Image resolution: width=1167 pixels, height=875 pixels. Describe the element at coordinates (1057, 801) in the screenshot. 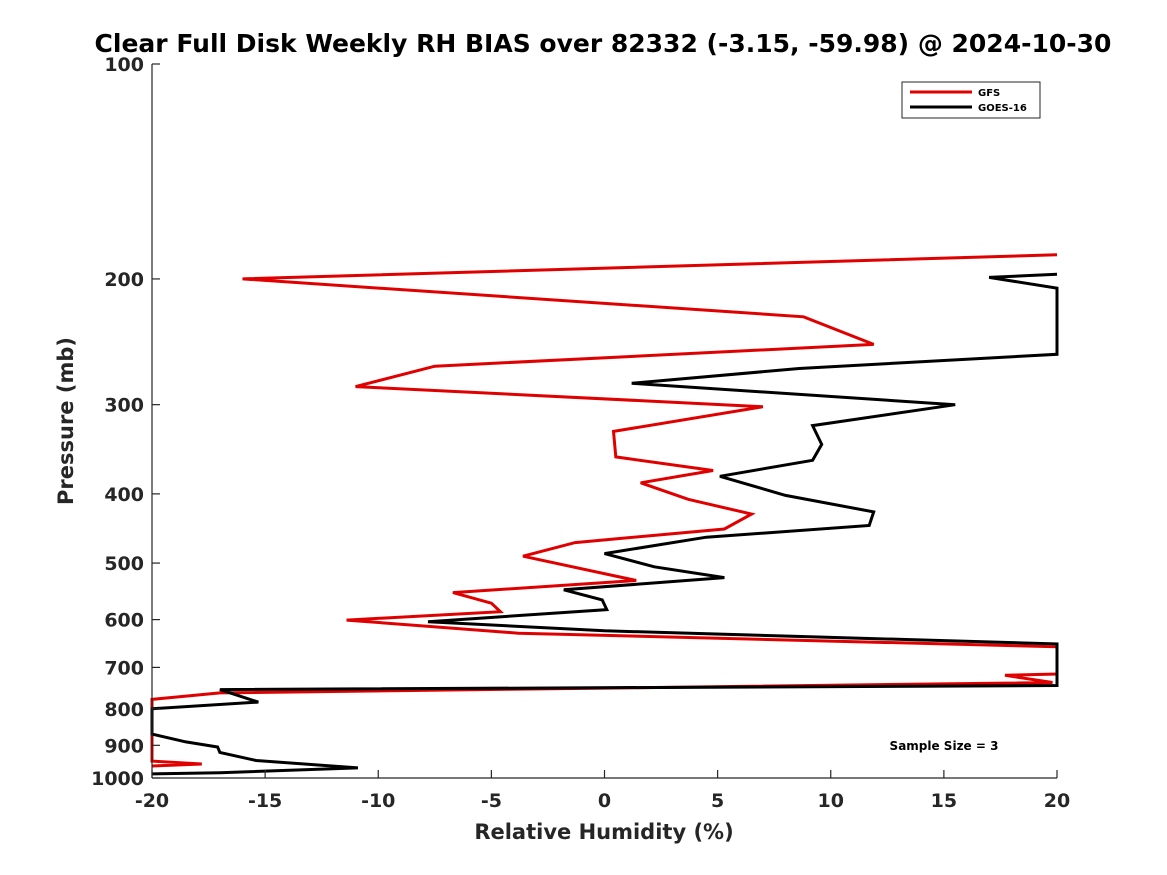

I see `x-tick-label: 20` at that location.